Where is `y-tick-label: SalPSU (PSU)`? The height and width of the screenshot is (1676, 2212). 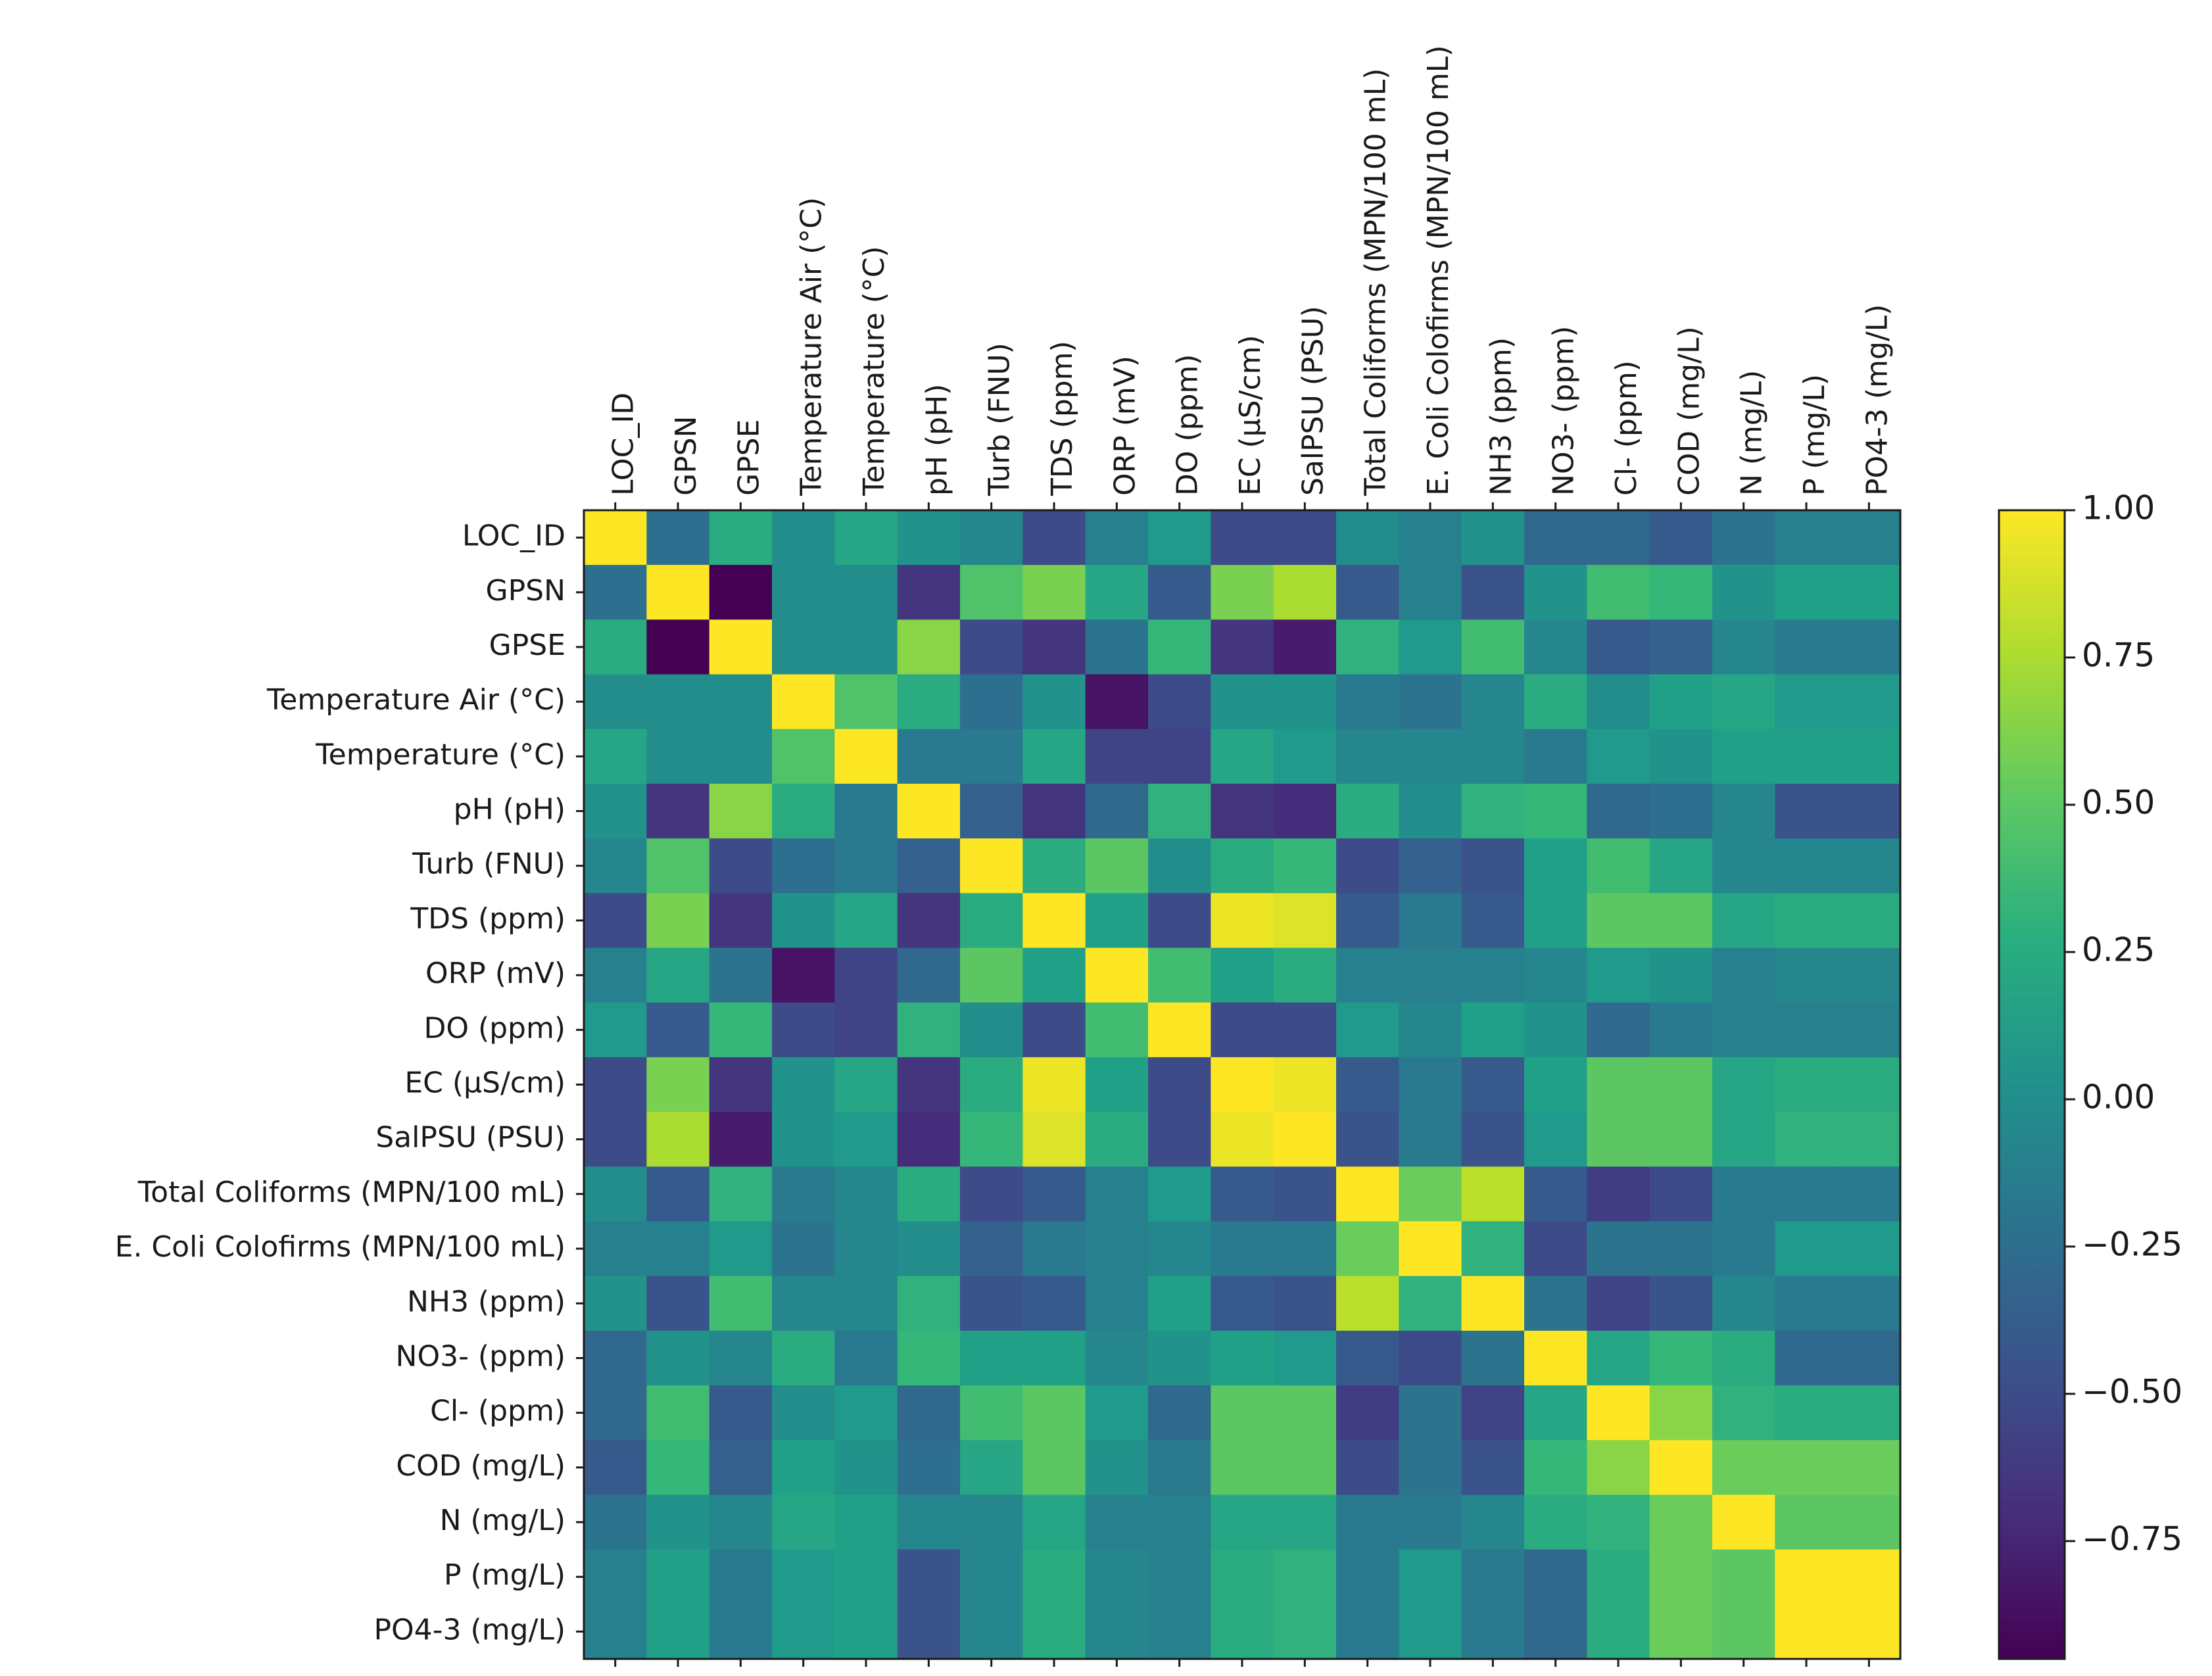
y-tick-label: SalPSU (PSU) is located at coordinates (470, 1138).